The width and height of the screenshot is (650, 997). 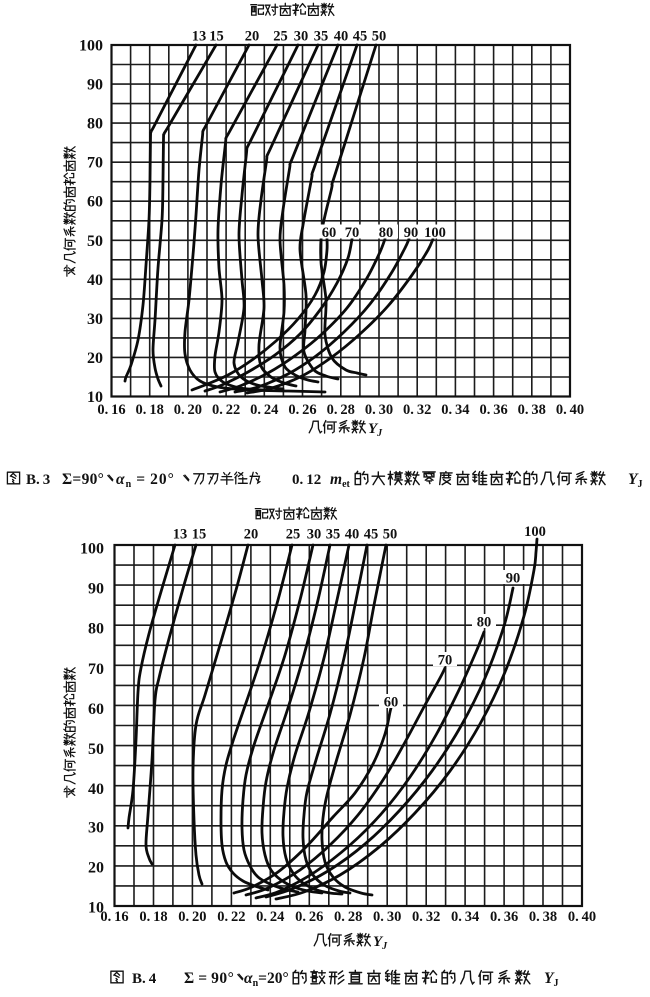 I want to click on svg-text: B. 3, so click(x=38, y=480).